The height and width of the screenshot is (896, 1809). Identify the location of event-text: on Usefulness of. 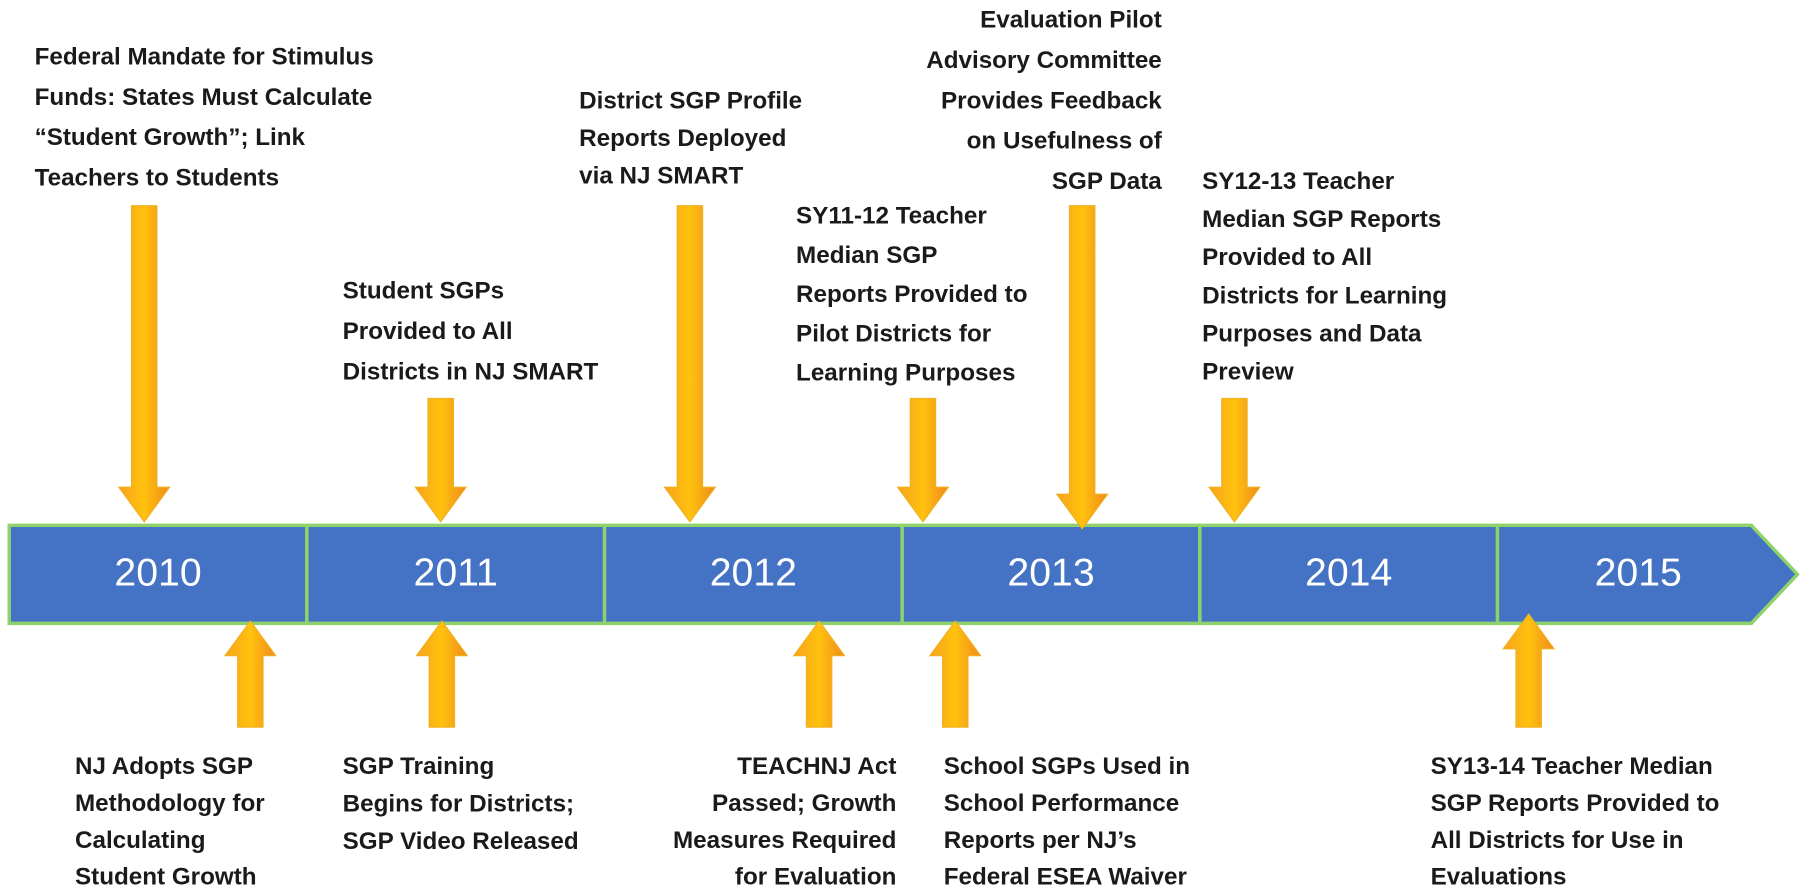
(1065, 141).